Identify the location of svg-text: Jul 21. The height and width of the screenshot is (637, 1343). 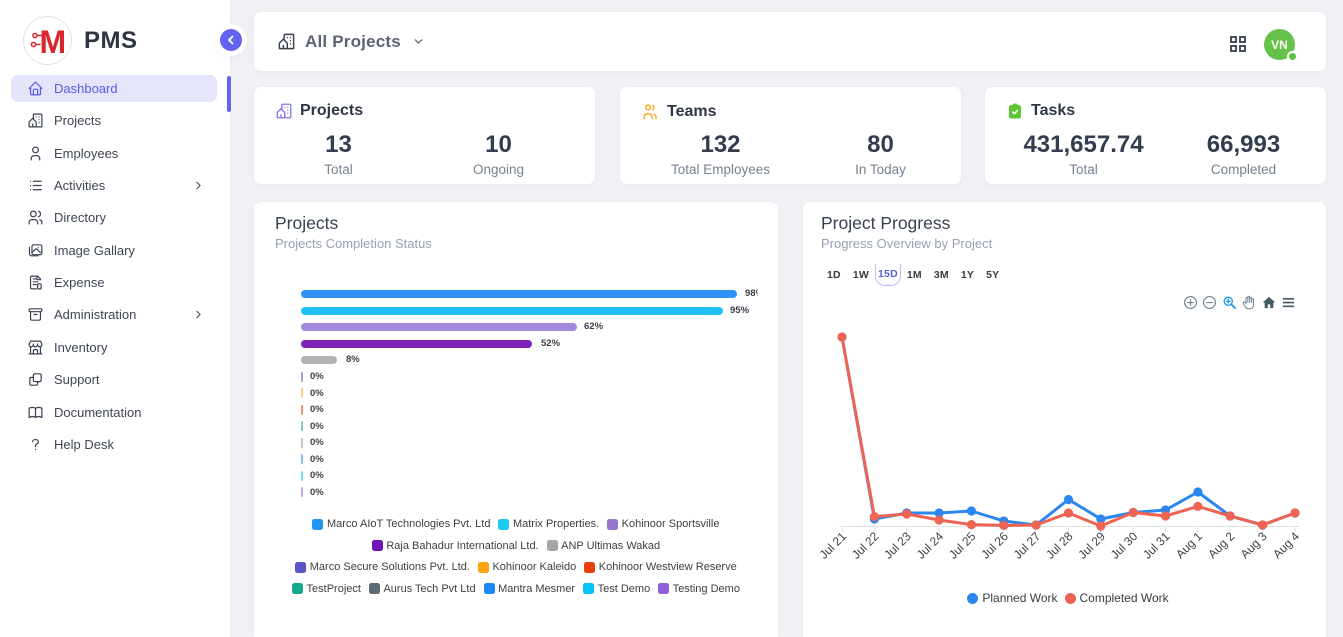
(833, 545).